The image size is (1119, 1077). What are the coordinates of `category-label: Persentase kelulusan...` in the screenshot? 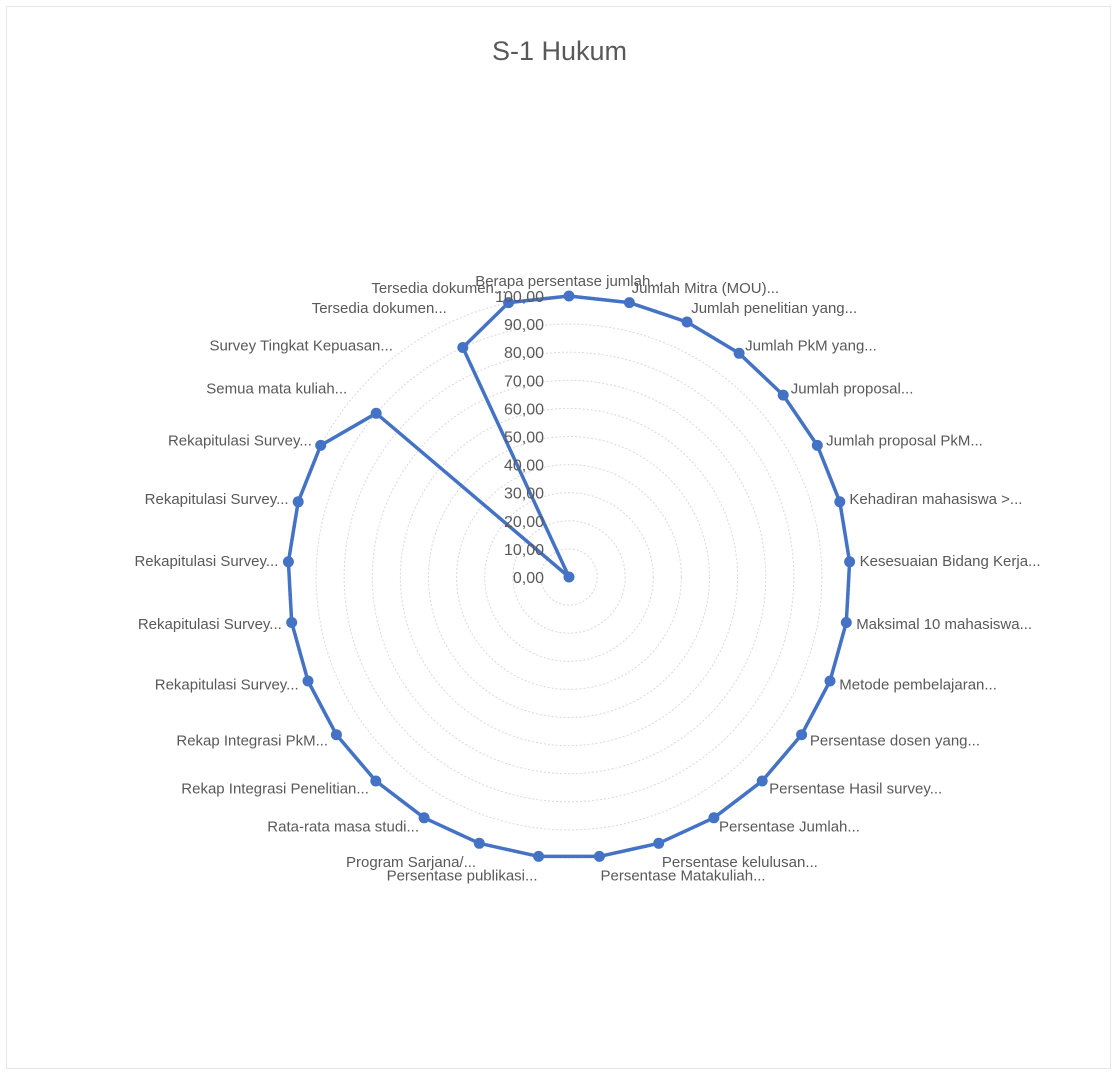 It's located at (740, 862).